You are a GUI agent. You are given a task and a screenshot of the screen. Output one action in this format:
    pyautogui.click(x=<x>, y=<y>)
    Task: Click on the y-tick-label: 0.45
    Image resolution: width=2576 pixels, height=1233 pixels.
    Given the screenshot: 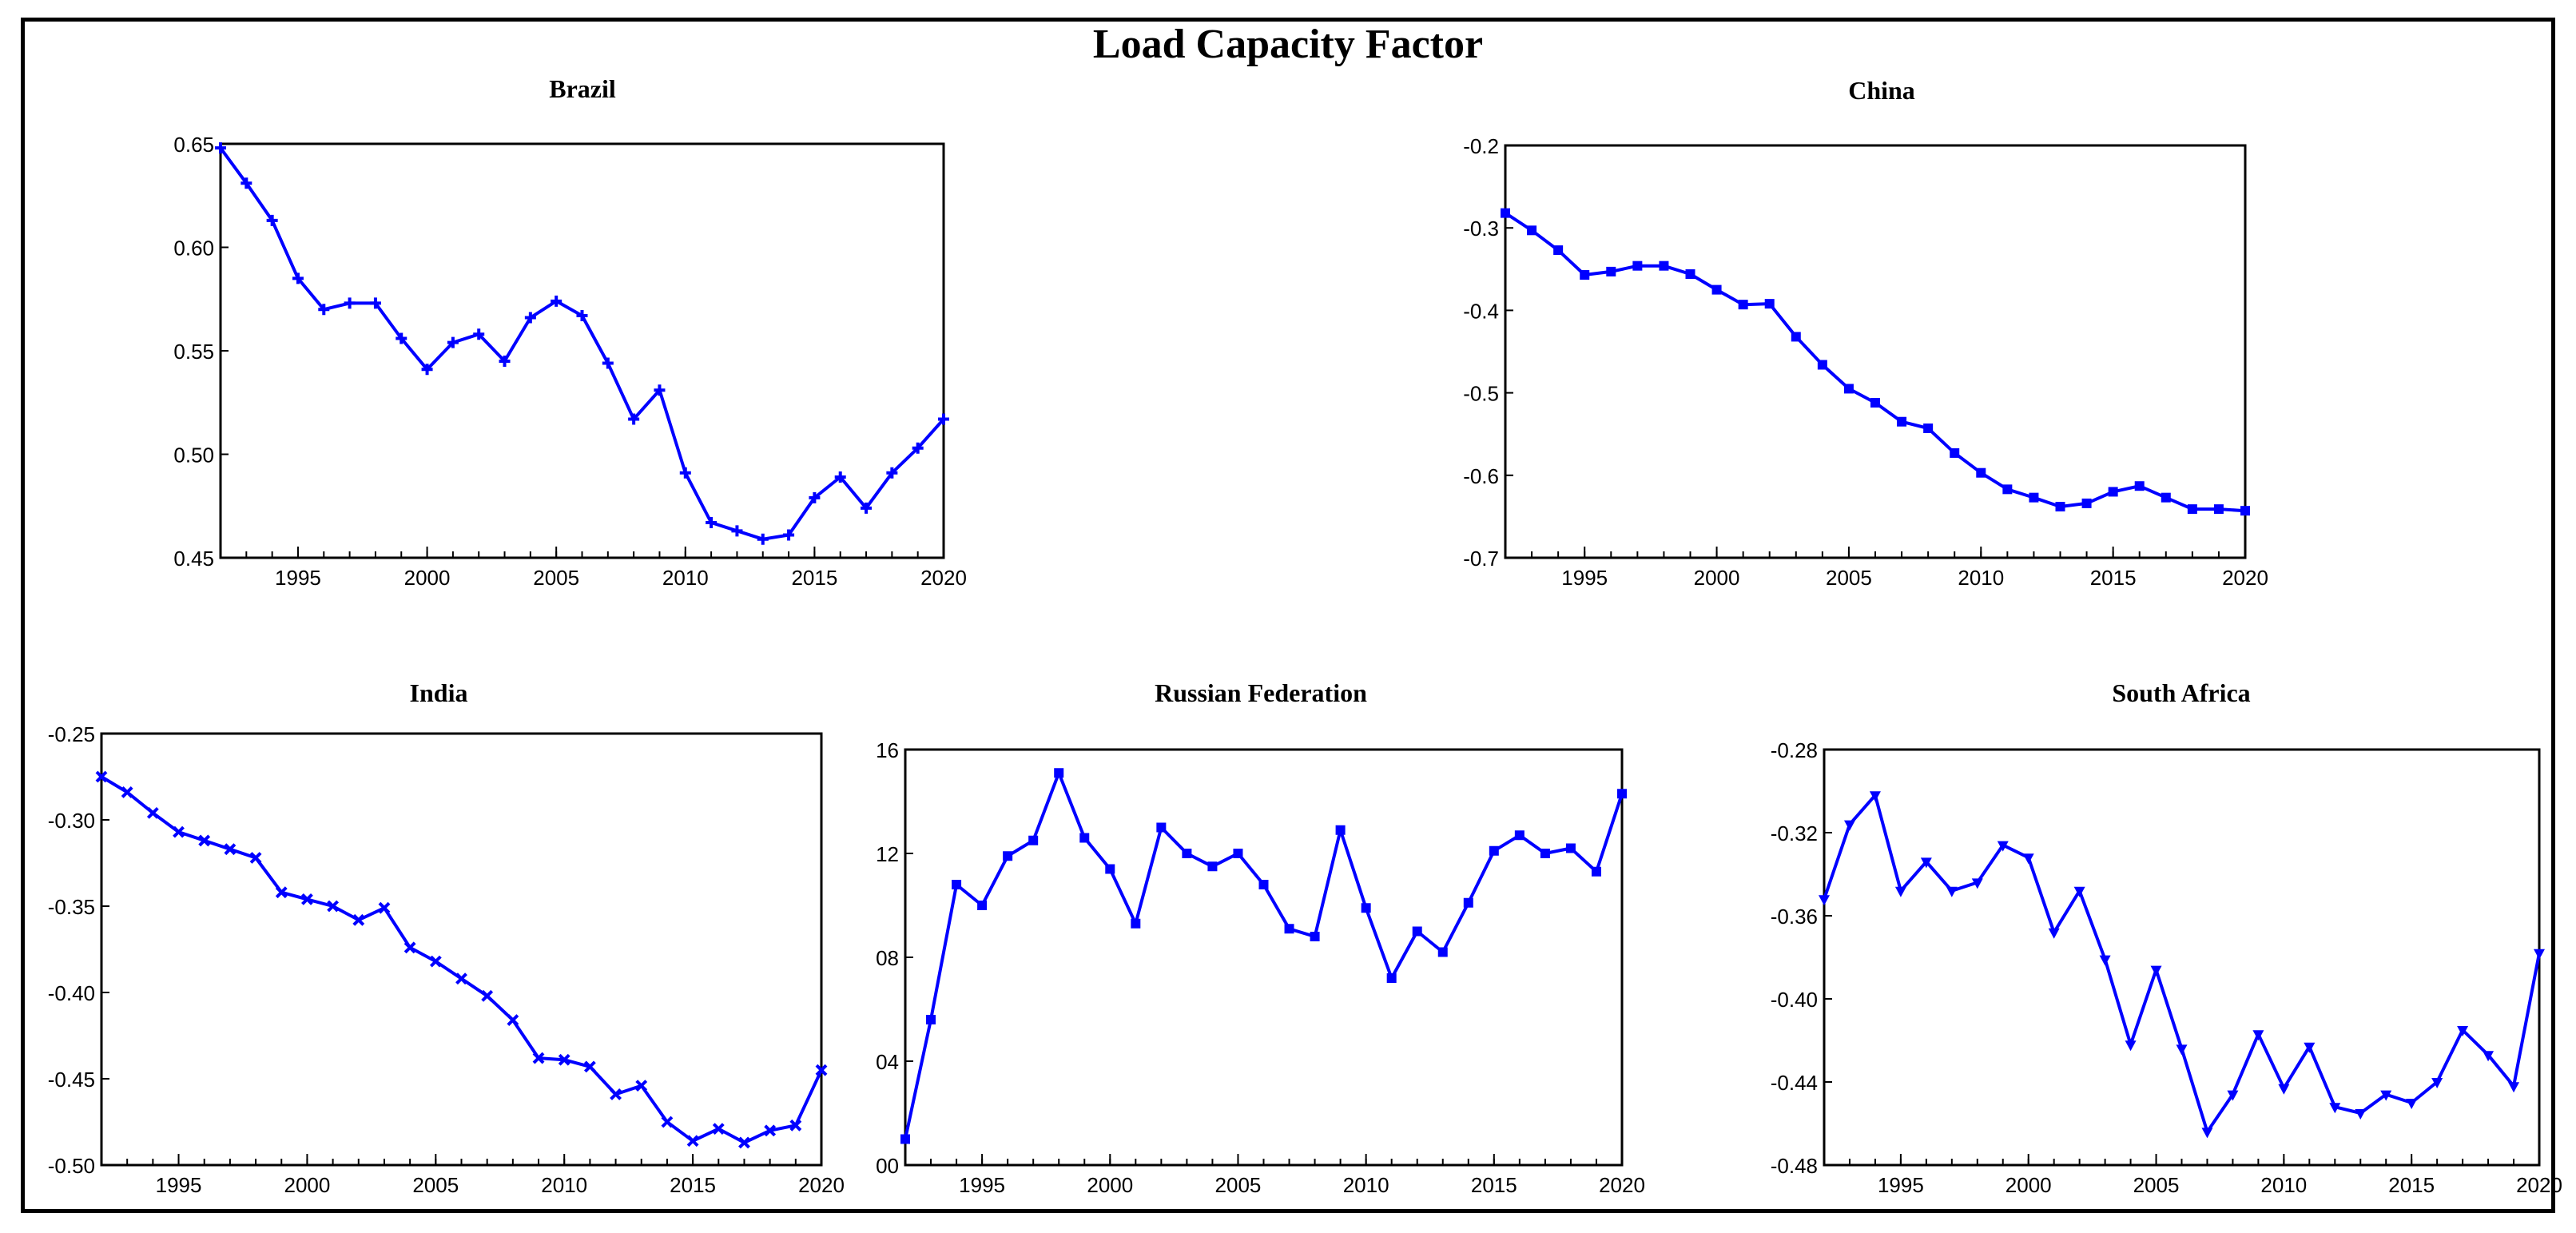 What is the action you would take?
    pyautogui.click(x=193, y=559)
    